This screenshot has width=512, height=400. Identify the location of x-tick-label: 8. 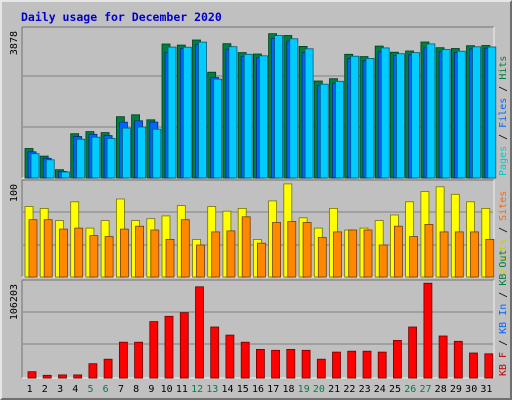
(136, 389).